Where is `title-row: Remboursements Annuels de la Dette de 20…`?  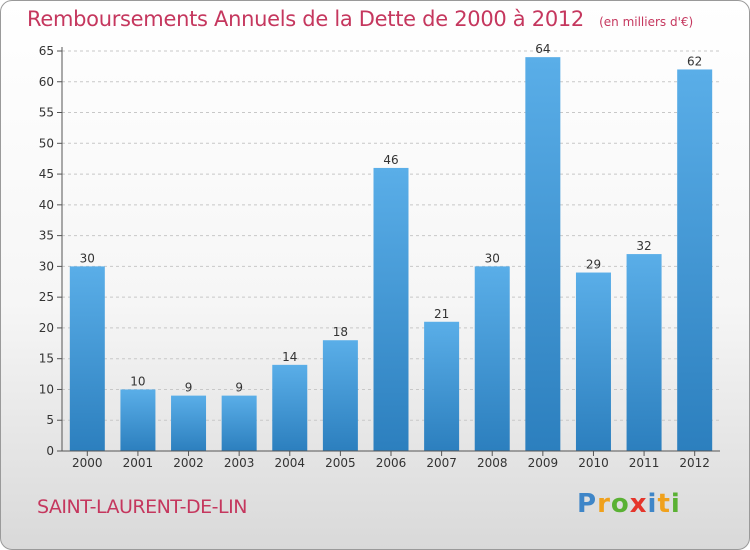 title-row: Remboursements Annuels de la Dette de 20… is located at coordinates (360, 19).